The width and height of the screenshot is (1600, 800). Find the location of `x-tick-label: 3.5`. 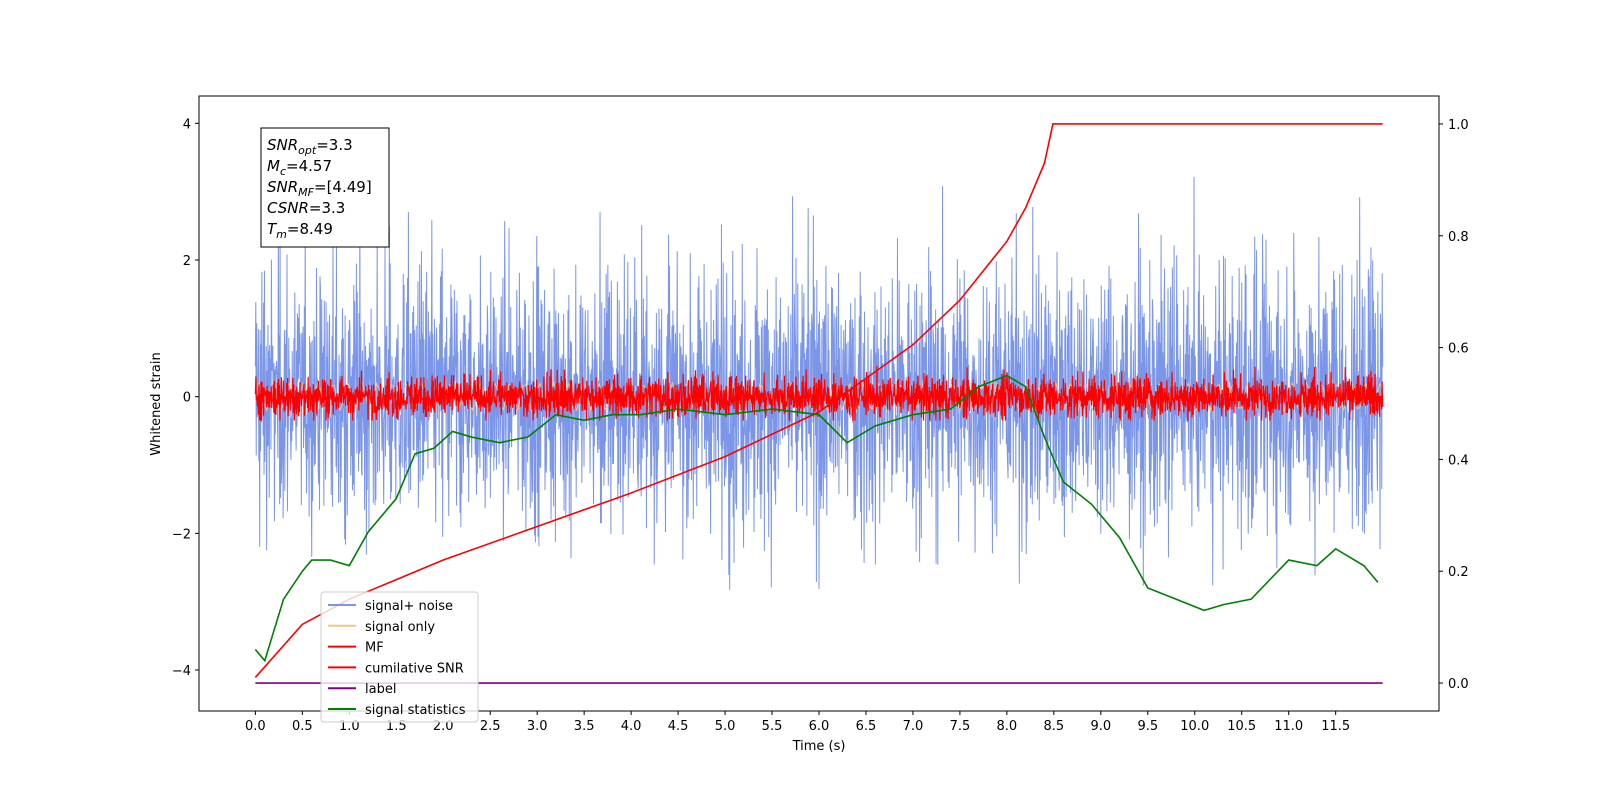

x-tick-label: 3.5 is located at coordinates (584, 726).